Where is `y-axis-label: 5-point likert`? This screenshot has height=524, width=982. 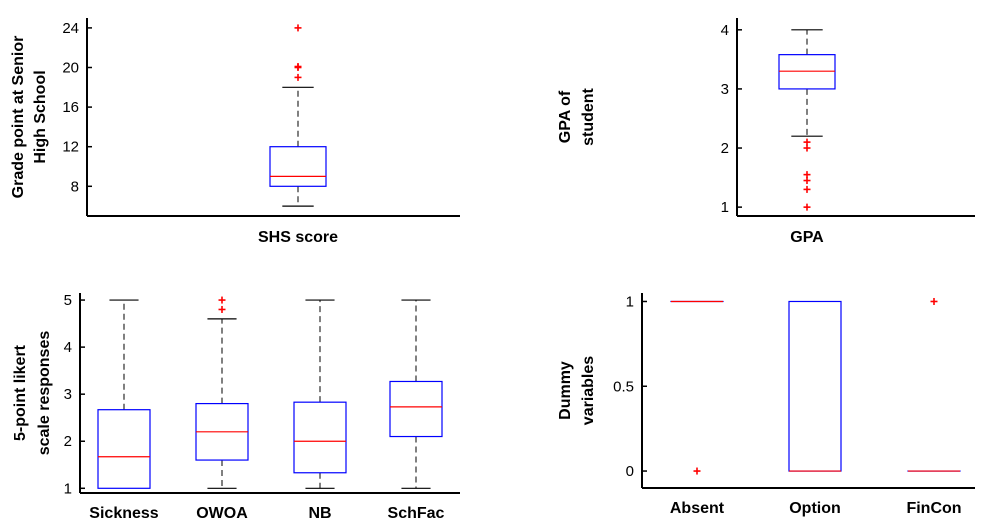
y-axis-label: 5-point likert is located at coordinates (20, 392).